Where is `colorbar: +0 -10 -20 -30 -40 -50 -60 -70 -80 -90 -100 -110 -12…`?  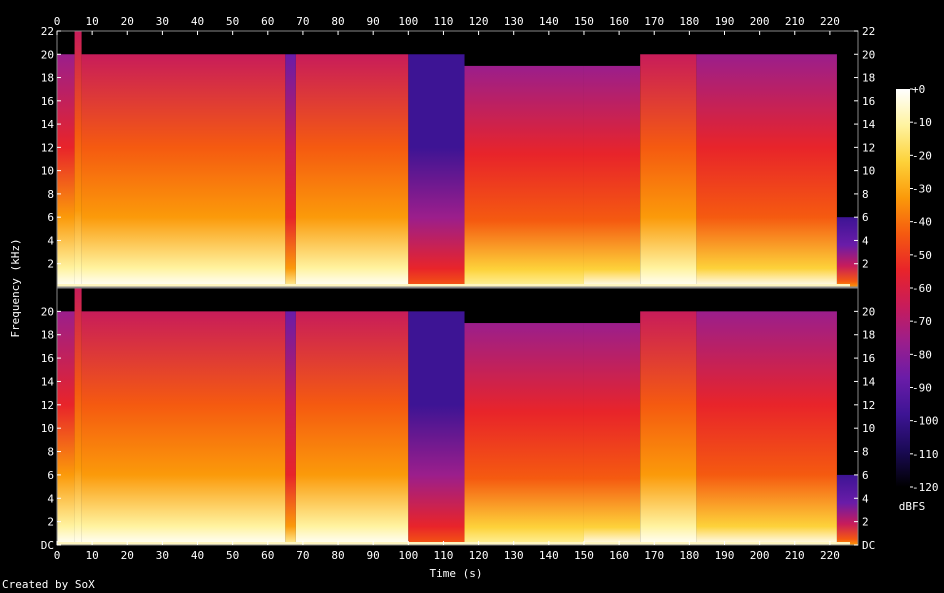 colorbar: +0 -10 -20 -30 -40 -50 -60 -70 -80 -90 -100 -110 -12… is located at coordinates (917, 288).